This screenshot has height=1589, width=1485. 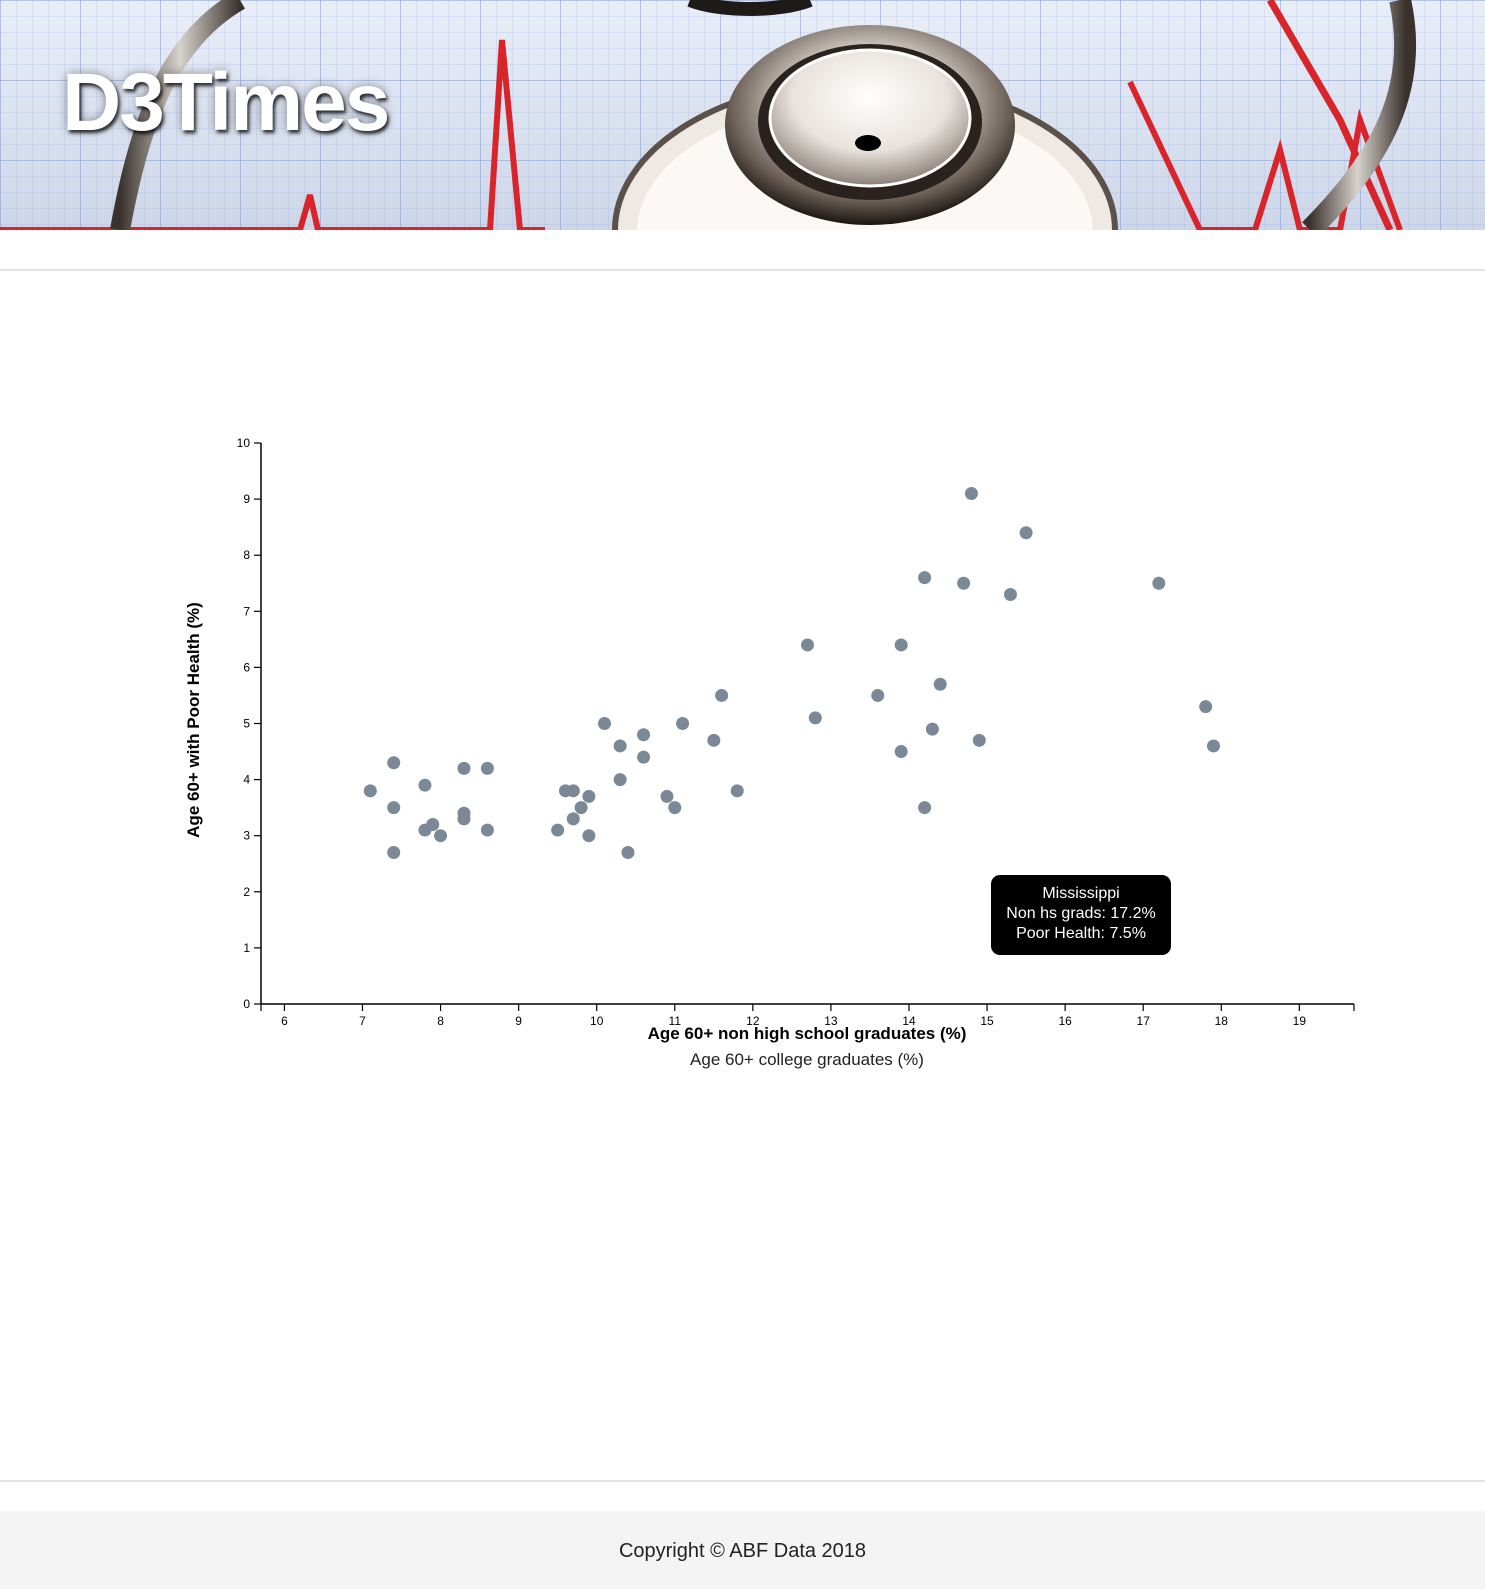 I want to click on y-tick-label: 6, so click(x=246, y=667).